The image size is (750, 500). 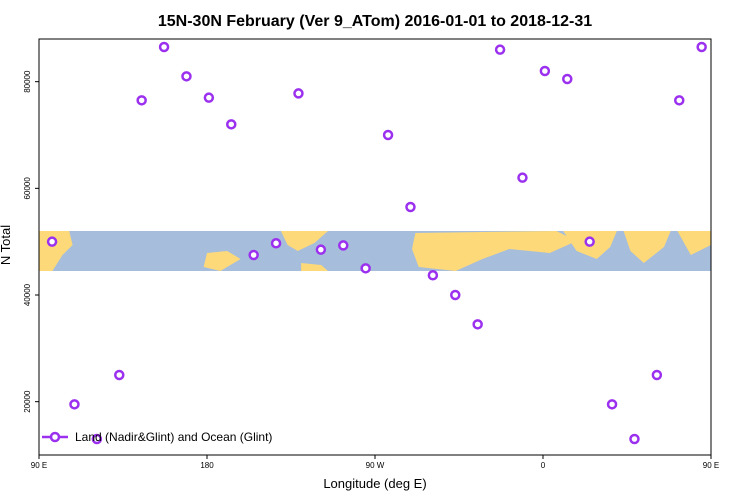 What do you see at coordinates (55, 437) in the screenshot?
I see `legend-marker` at bounding box center [55, 437].